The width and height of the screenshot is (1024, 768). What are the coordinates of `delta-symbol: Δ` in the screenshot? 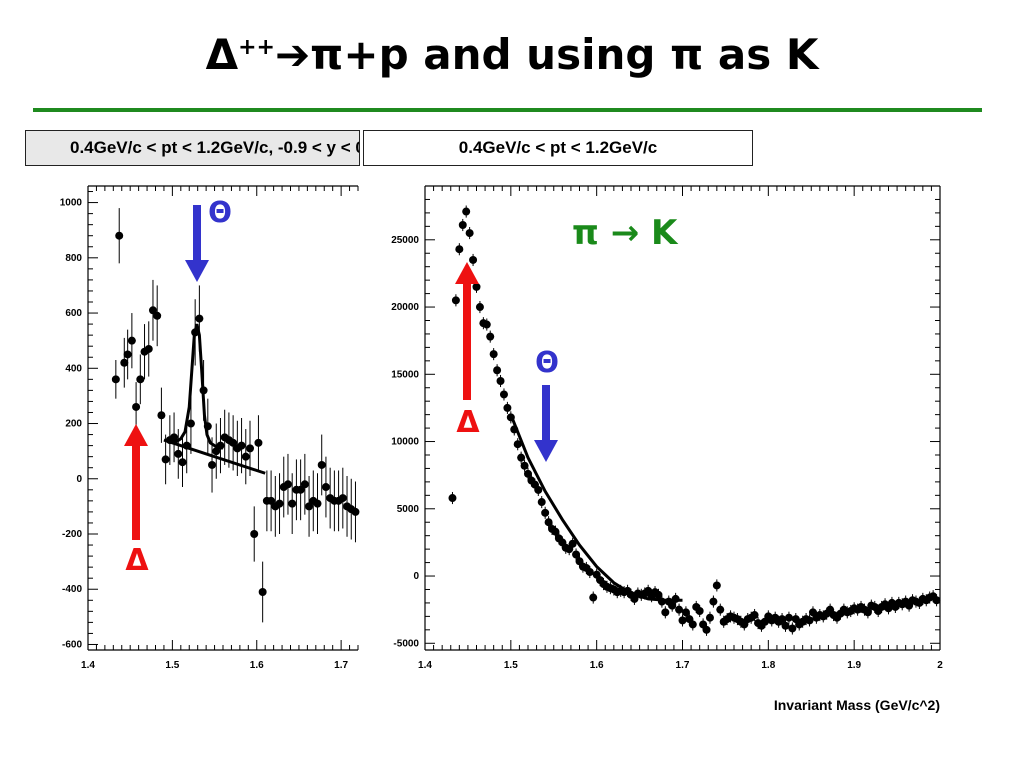 It's located at (222, 54).